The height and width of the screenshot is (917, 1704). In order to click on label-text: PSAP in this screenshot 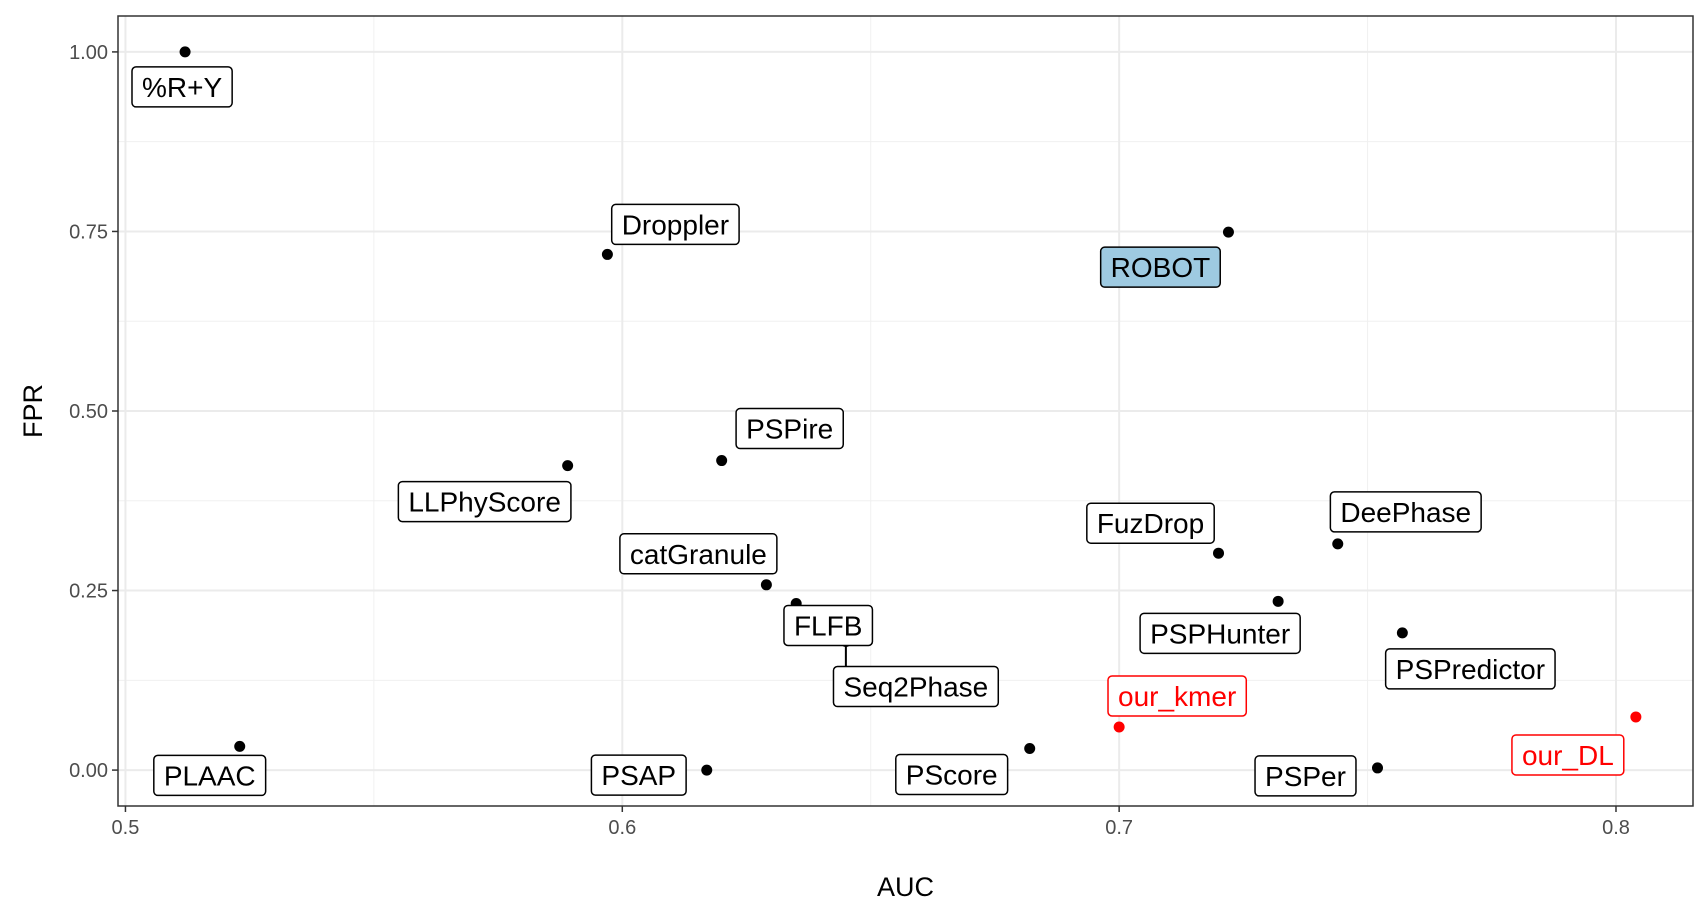, I will do `click(638, 775)`.